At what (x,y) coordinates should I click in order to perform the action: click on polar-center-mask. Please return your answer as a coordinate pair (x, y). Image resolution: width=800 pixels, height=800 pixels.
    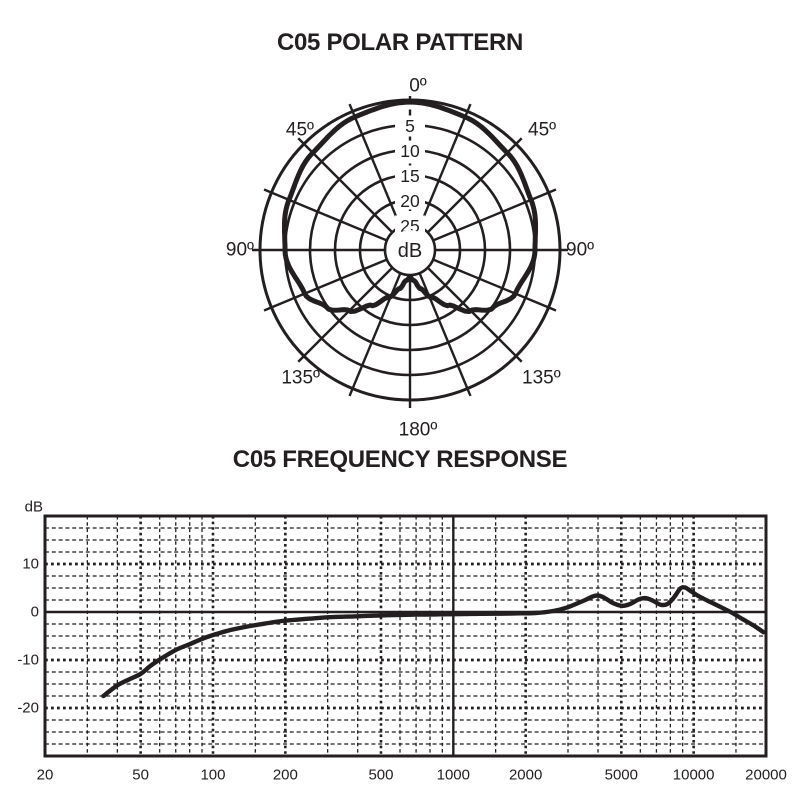
    Looking at the image, I should click on (410, 250).